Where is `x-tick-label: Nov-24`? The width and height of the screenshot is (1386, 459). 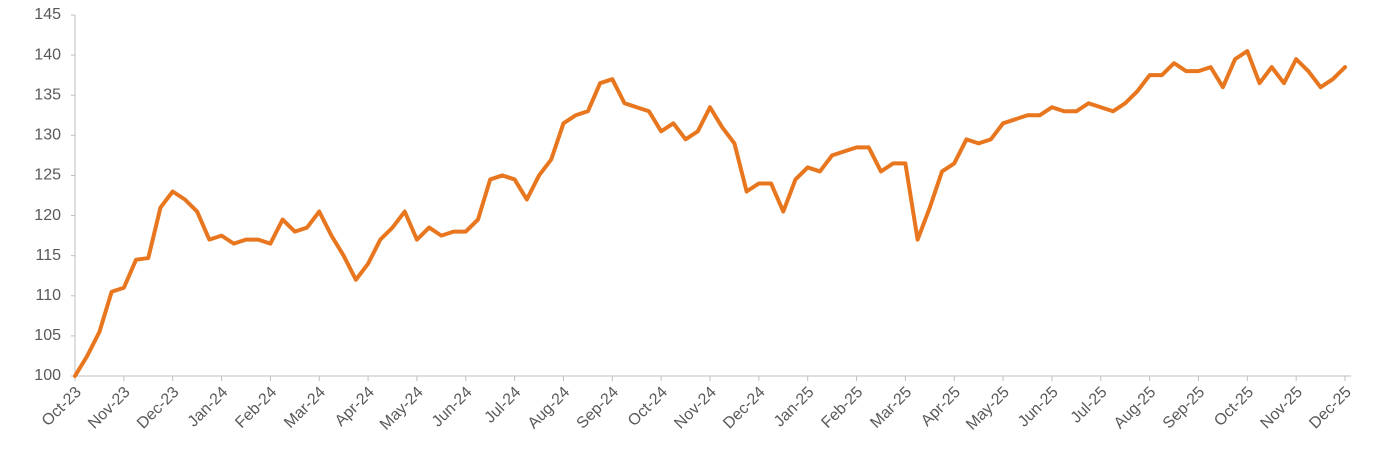
x-tick-label: Nov-24 is located at coordinates (695, 408).